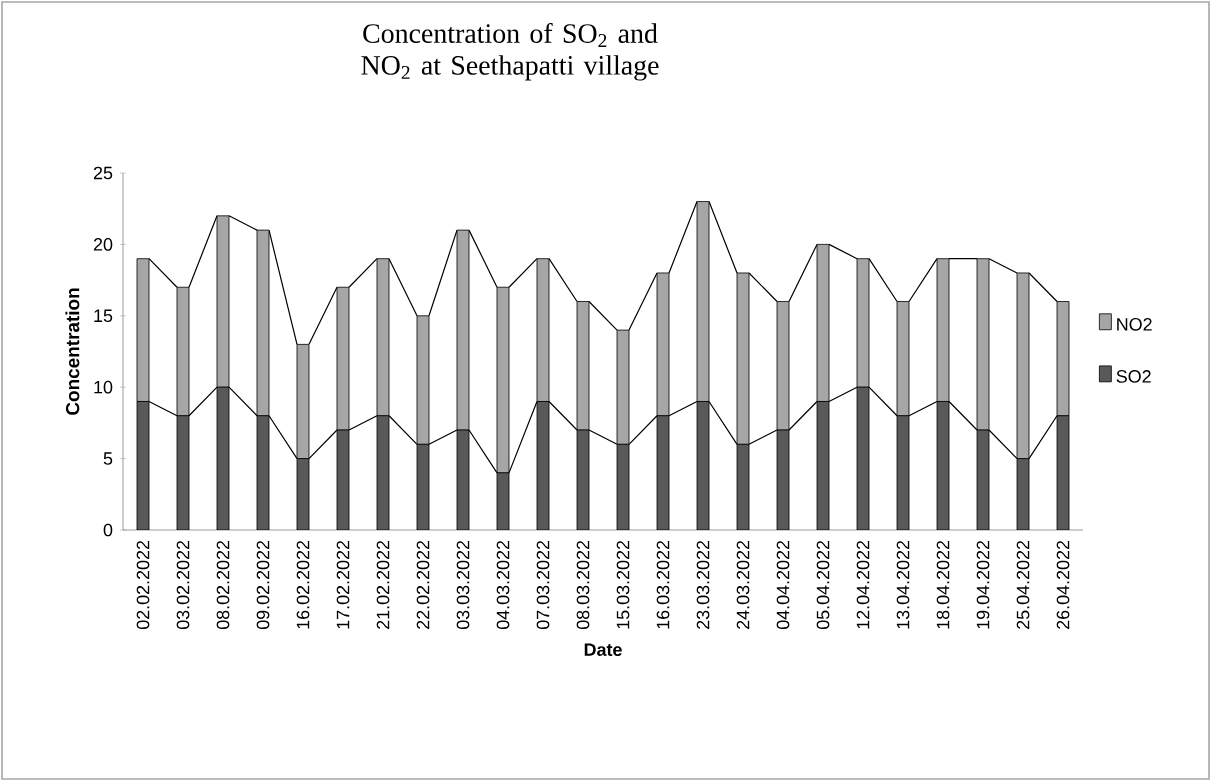 The height and width of the screenshot is (781, 1211). What do you see at coordinates (343, 584) in the screenshot?
I see `x-tick-label: 17.02.2022` at bounding box center [343, 584].